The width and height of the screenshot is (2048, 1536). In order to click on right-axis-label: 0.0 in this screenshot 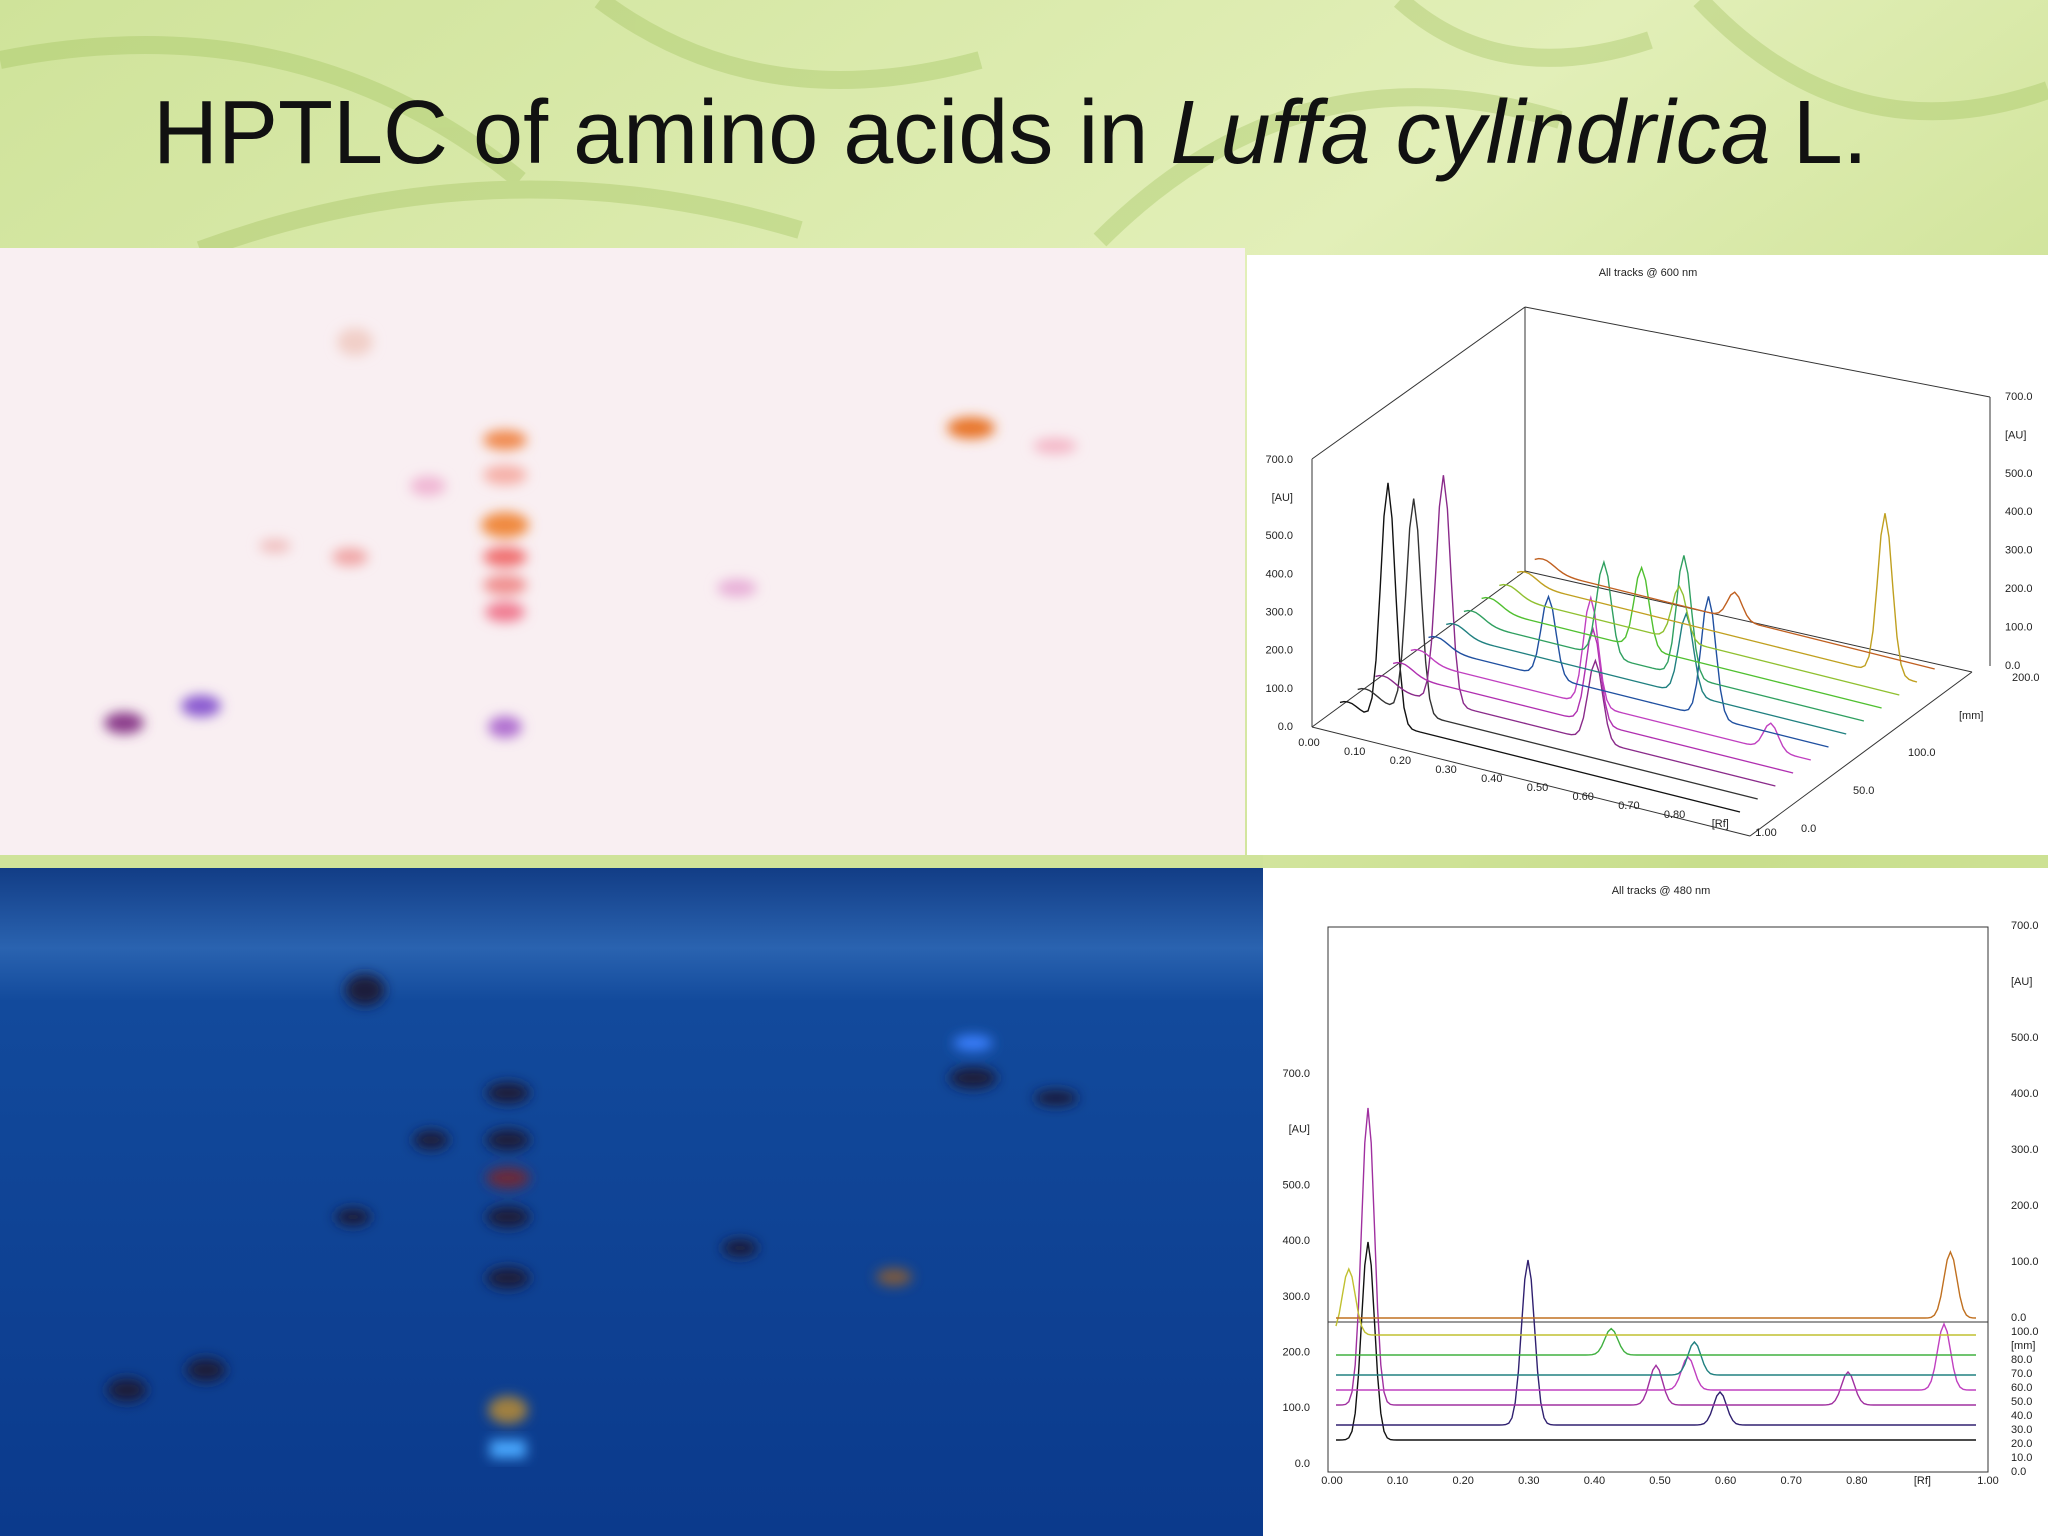, I will do `click(2018, 1318)`.